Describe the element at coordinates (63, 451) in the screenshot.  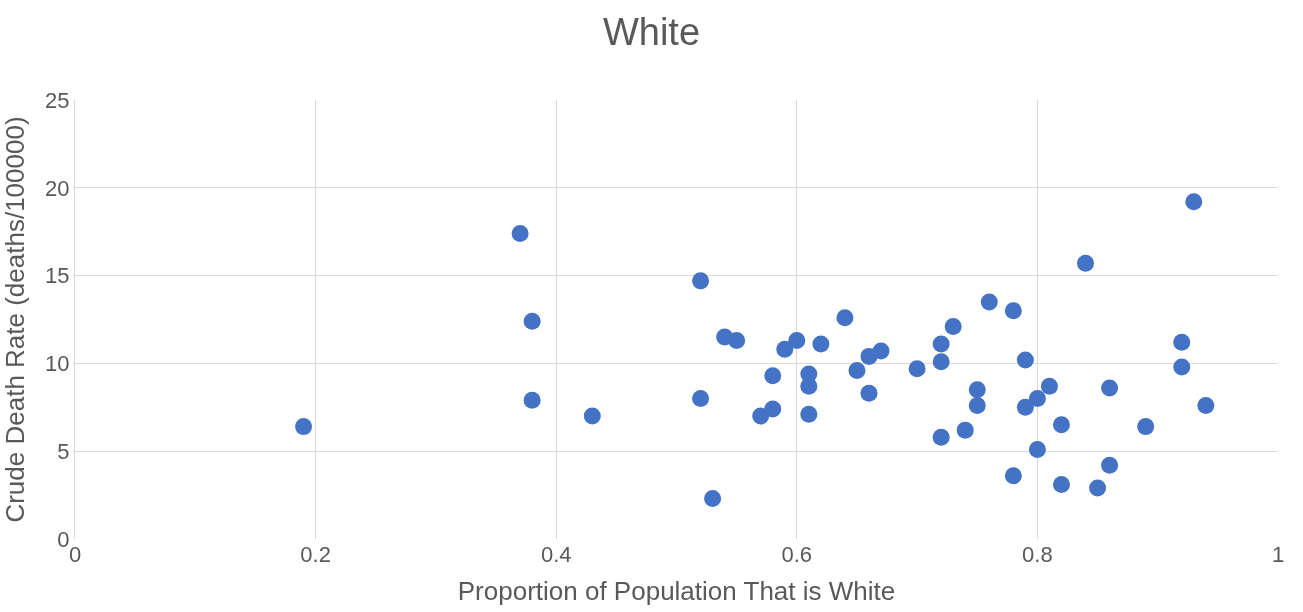
I see `y-tick-label: 5` at that location.